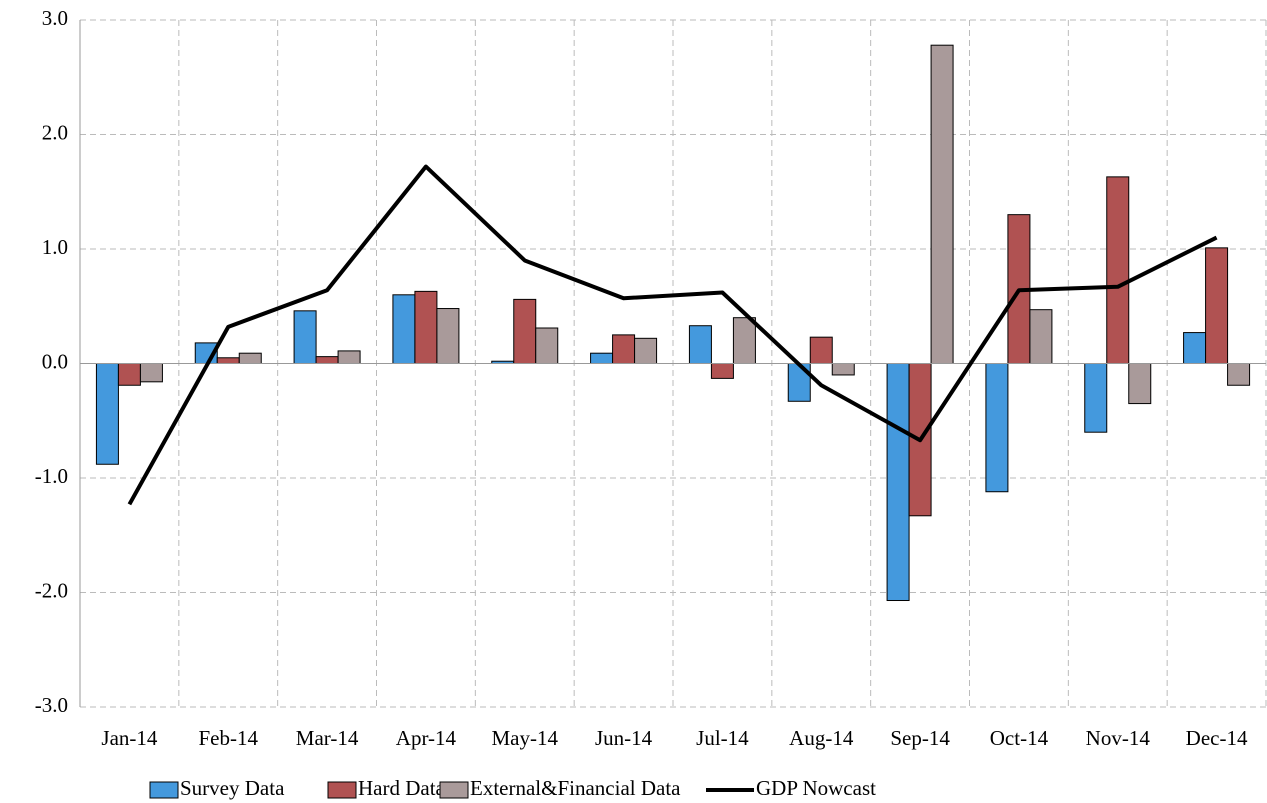 The image size is (1267, 803). What do you see at coordinates (55, 132) in the screenshot?
I see `y-tick-label: 2.0` at bounding box center [55, 132].